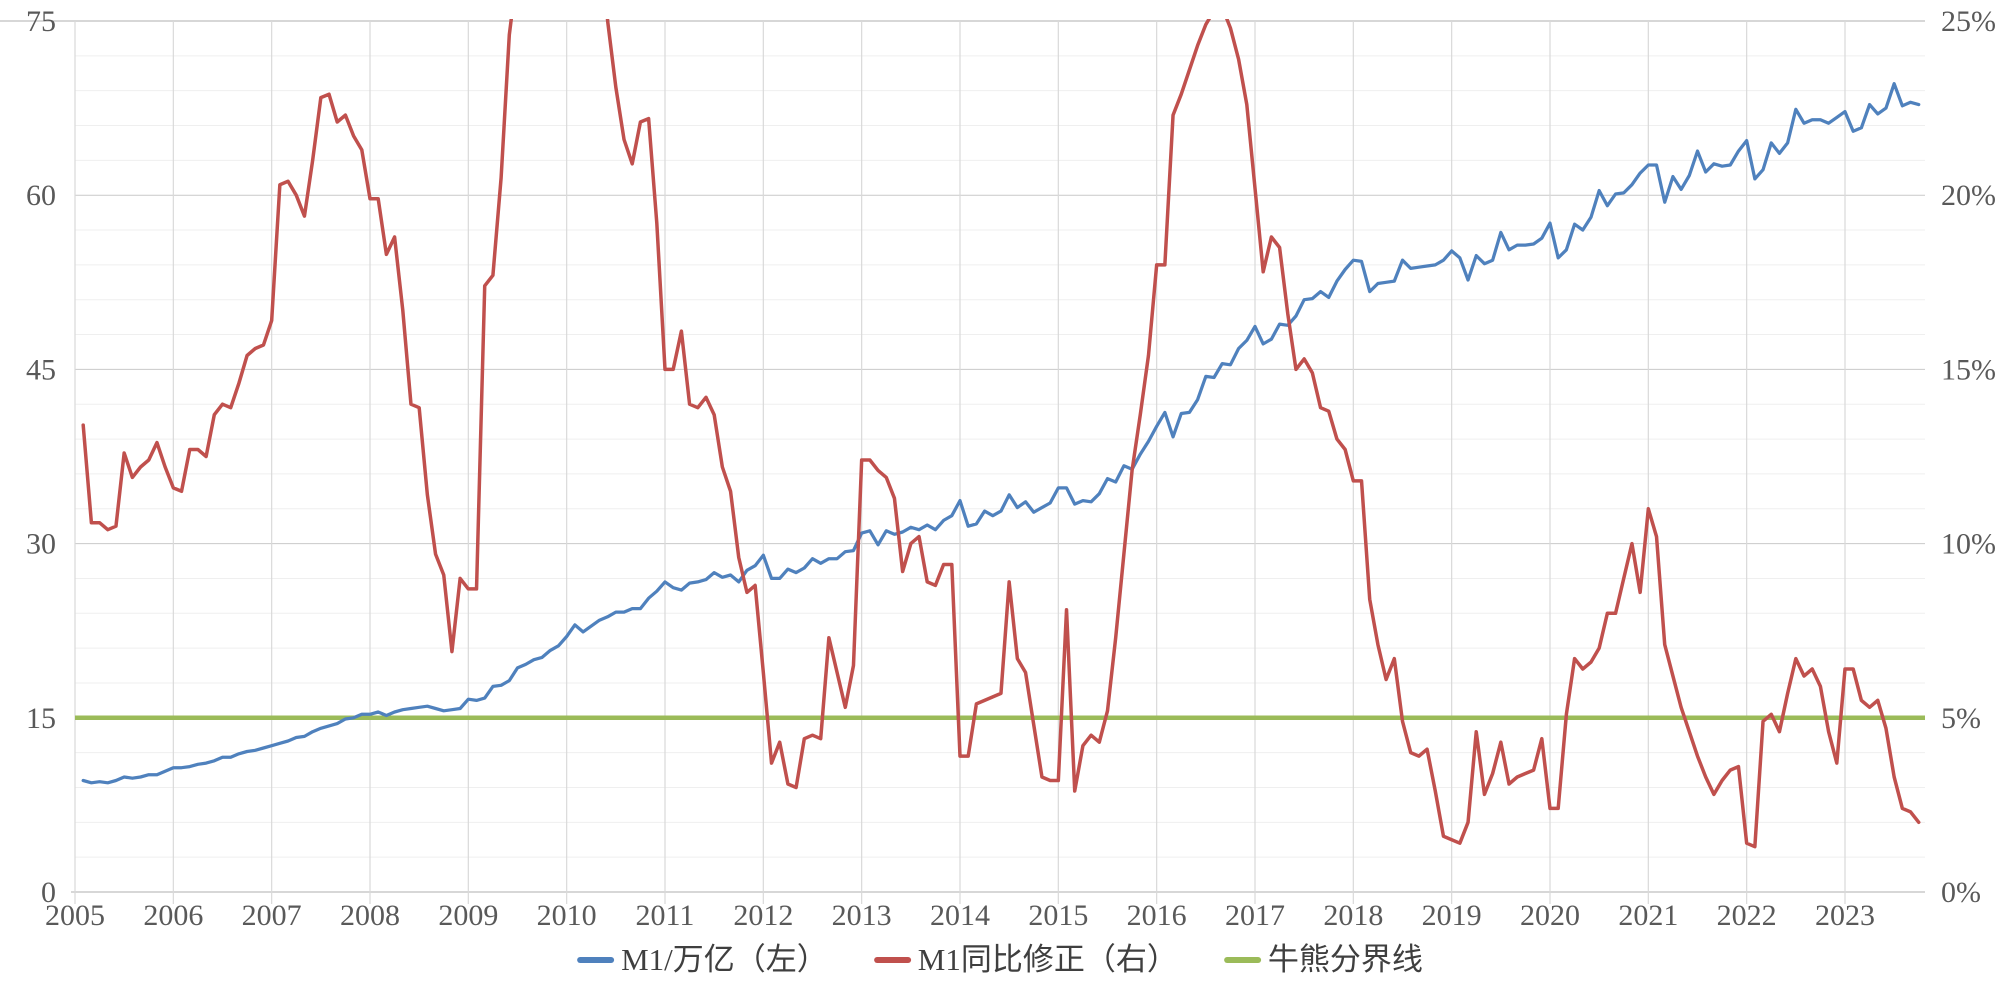  Describe the element at coordinates (862, 915) in the screenshot. I see `x-axis-year-label: 2013` at that location.